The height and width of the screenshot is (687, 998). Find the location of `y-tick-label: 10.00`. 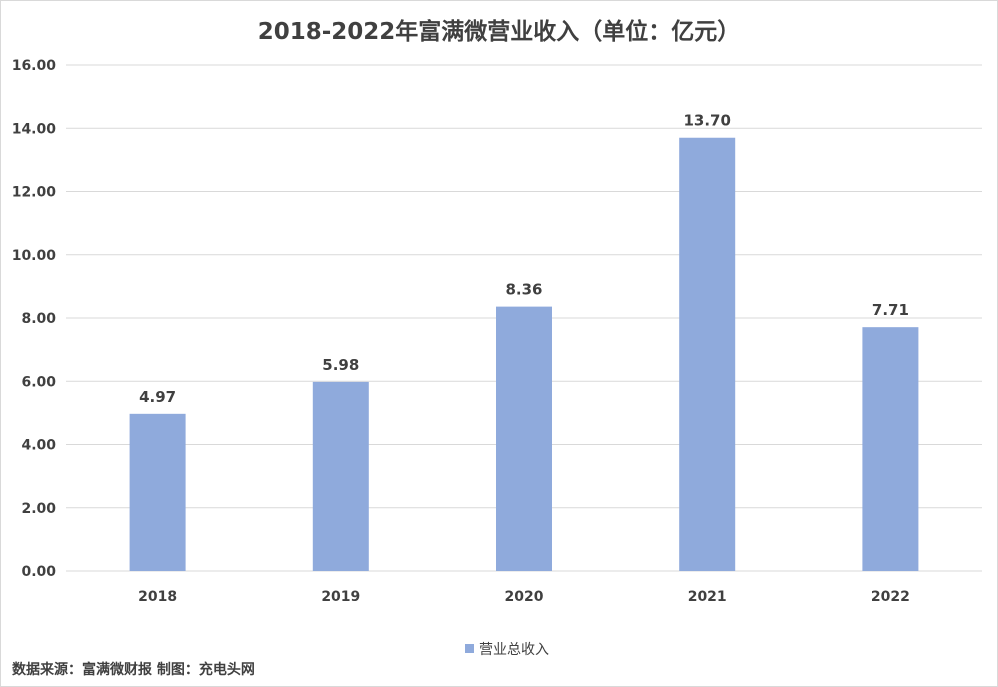

y-tick-label: 10.00 is located at coordinates (34, 256).